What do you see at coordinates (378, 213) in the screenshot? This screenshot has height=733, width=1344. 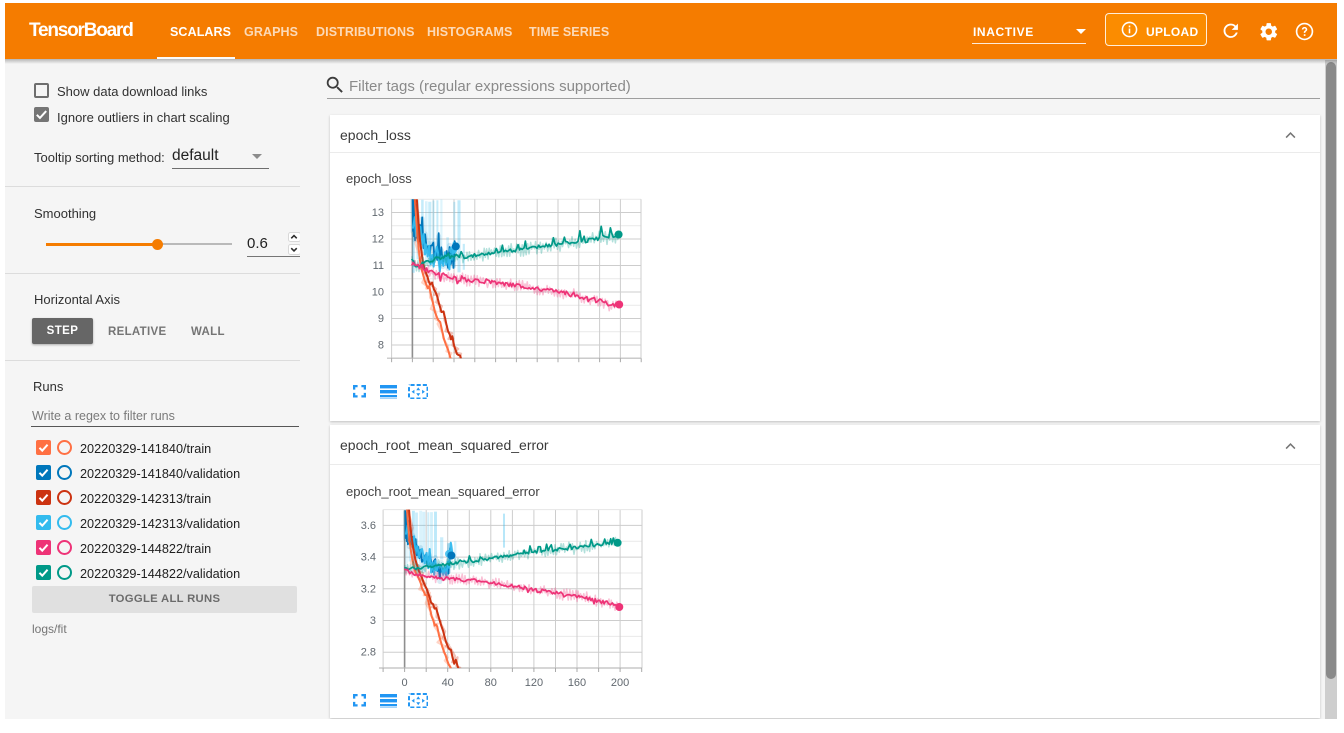 I see `svg-text: 13` at bounding box center [378, 213].